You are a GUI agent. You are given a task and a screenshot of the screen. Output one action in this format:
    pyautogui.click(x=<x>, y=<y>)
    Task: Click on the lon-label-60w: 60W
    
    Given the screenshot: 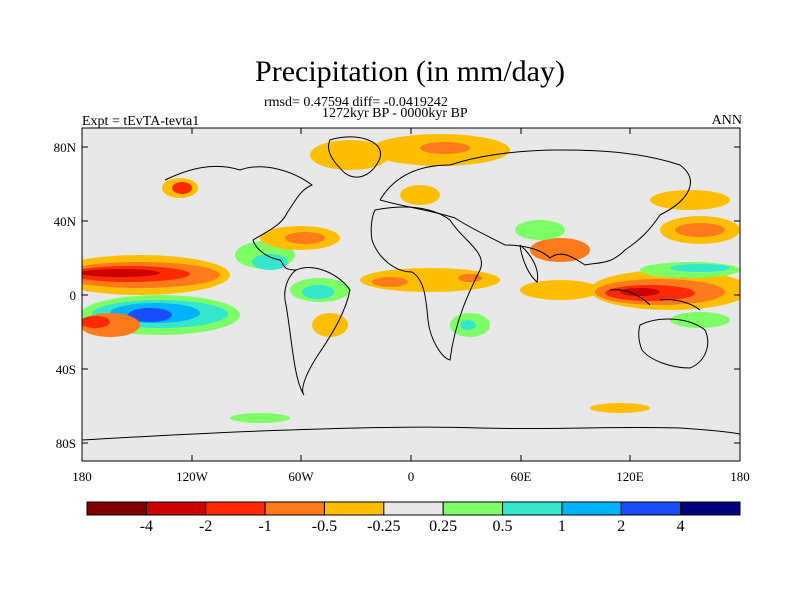 What is the action you would take?
    pyautogui.click(x=301, y=476)
    